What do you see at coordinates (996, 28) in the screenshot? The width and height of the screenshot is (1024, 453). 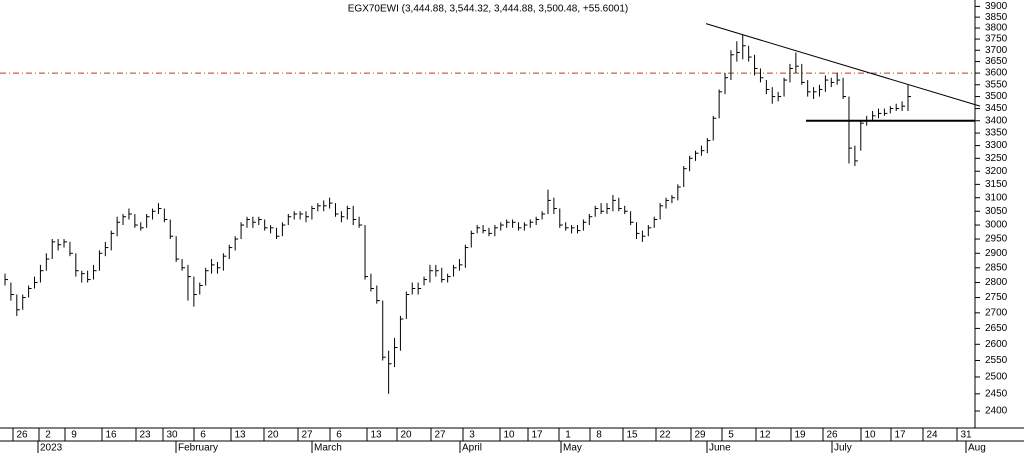 I see `y-tick-label: 3800` at bounding box center [996, 28].